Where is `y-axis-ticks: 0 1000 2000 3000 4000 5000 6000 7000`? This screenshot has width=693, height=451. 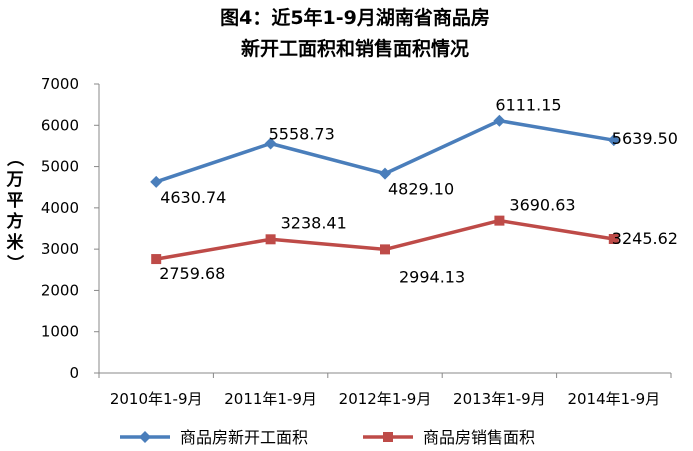 y-axis-ticks: 0 1000 2000 3000 4000 5000 6000 7000 is located at coordinates (70, 228).